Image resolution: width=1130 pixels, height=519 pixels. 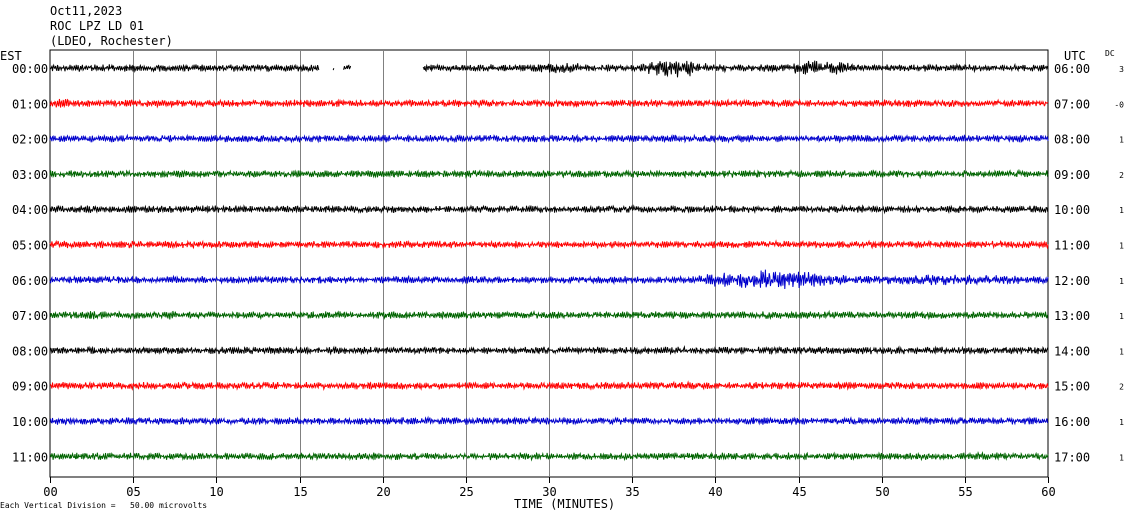 What do you see at coordinates (50, 492) in the screenshot?
I see `x-tick-label: 00` at bounding box center [50, 492].